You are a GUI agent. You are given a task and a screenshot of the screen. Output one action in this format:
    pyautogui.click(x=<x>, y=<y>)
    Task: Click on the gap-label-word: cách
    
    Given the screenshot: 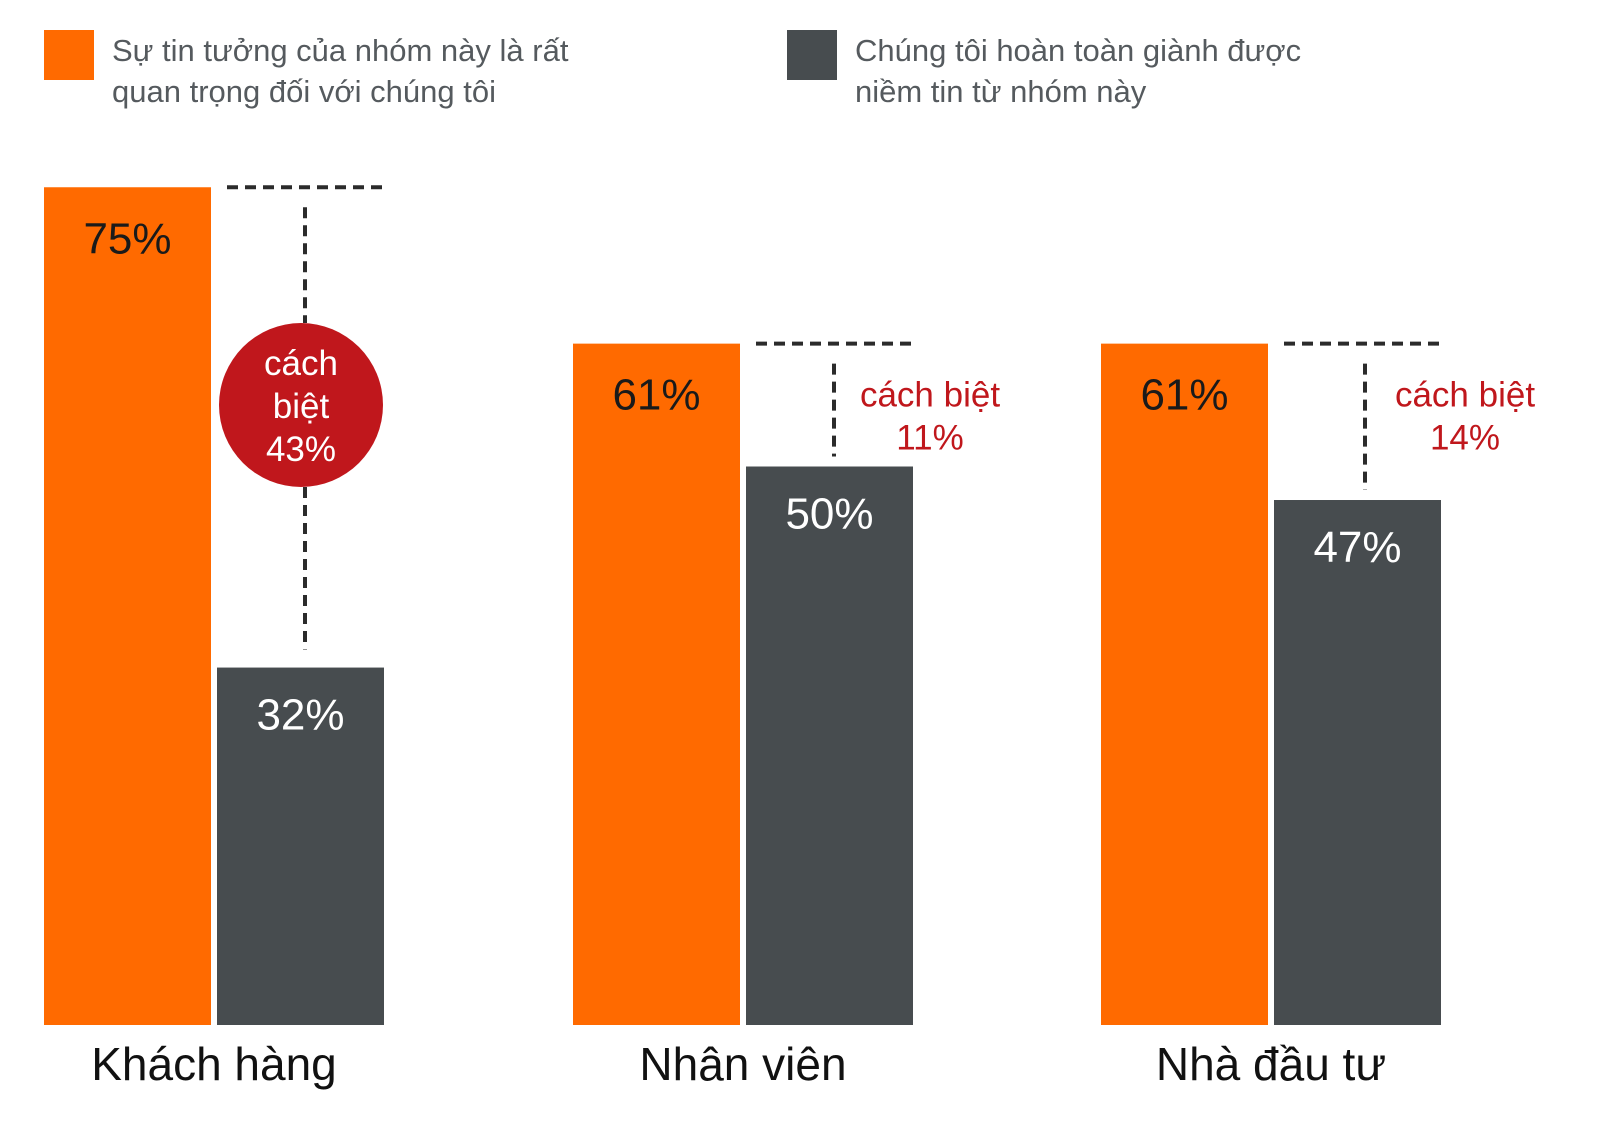 What is the action you would take?
    pyautogui.click(x=301, y=363)
    